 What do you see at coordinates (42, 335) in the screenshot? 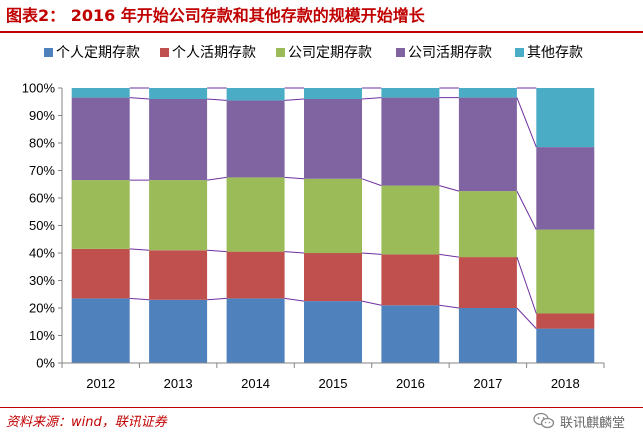
I see `y-tick-label: 10%` at bounding box center [42, 335].